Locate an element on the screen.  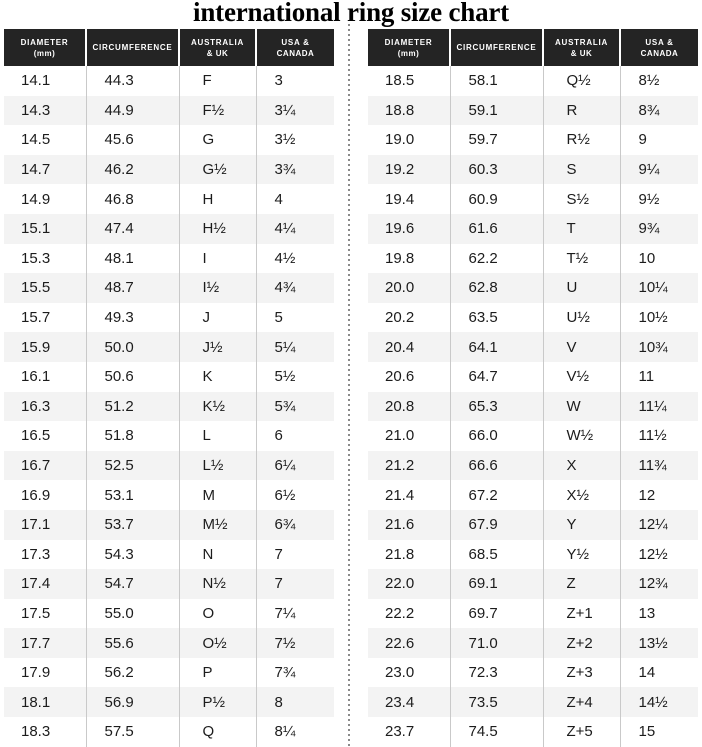
usa-canada-cell: 13½ is located at coordinates (653, 643).